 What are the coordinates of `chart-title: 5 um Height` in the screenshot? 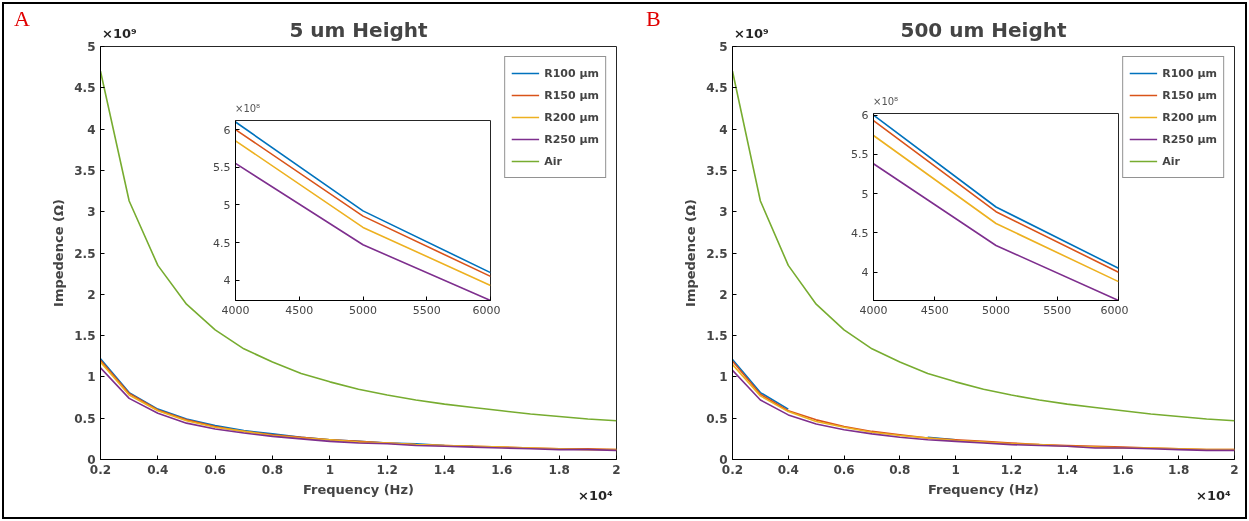 It's located at (359, 29).